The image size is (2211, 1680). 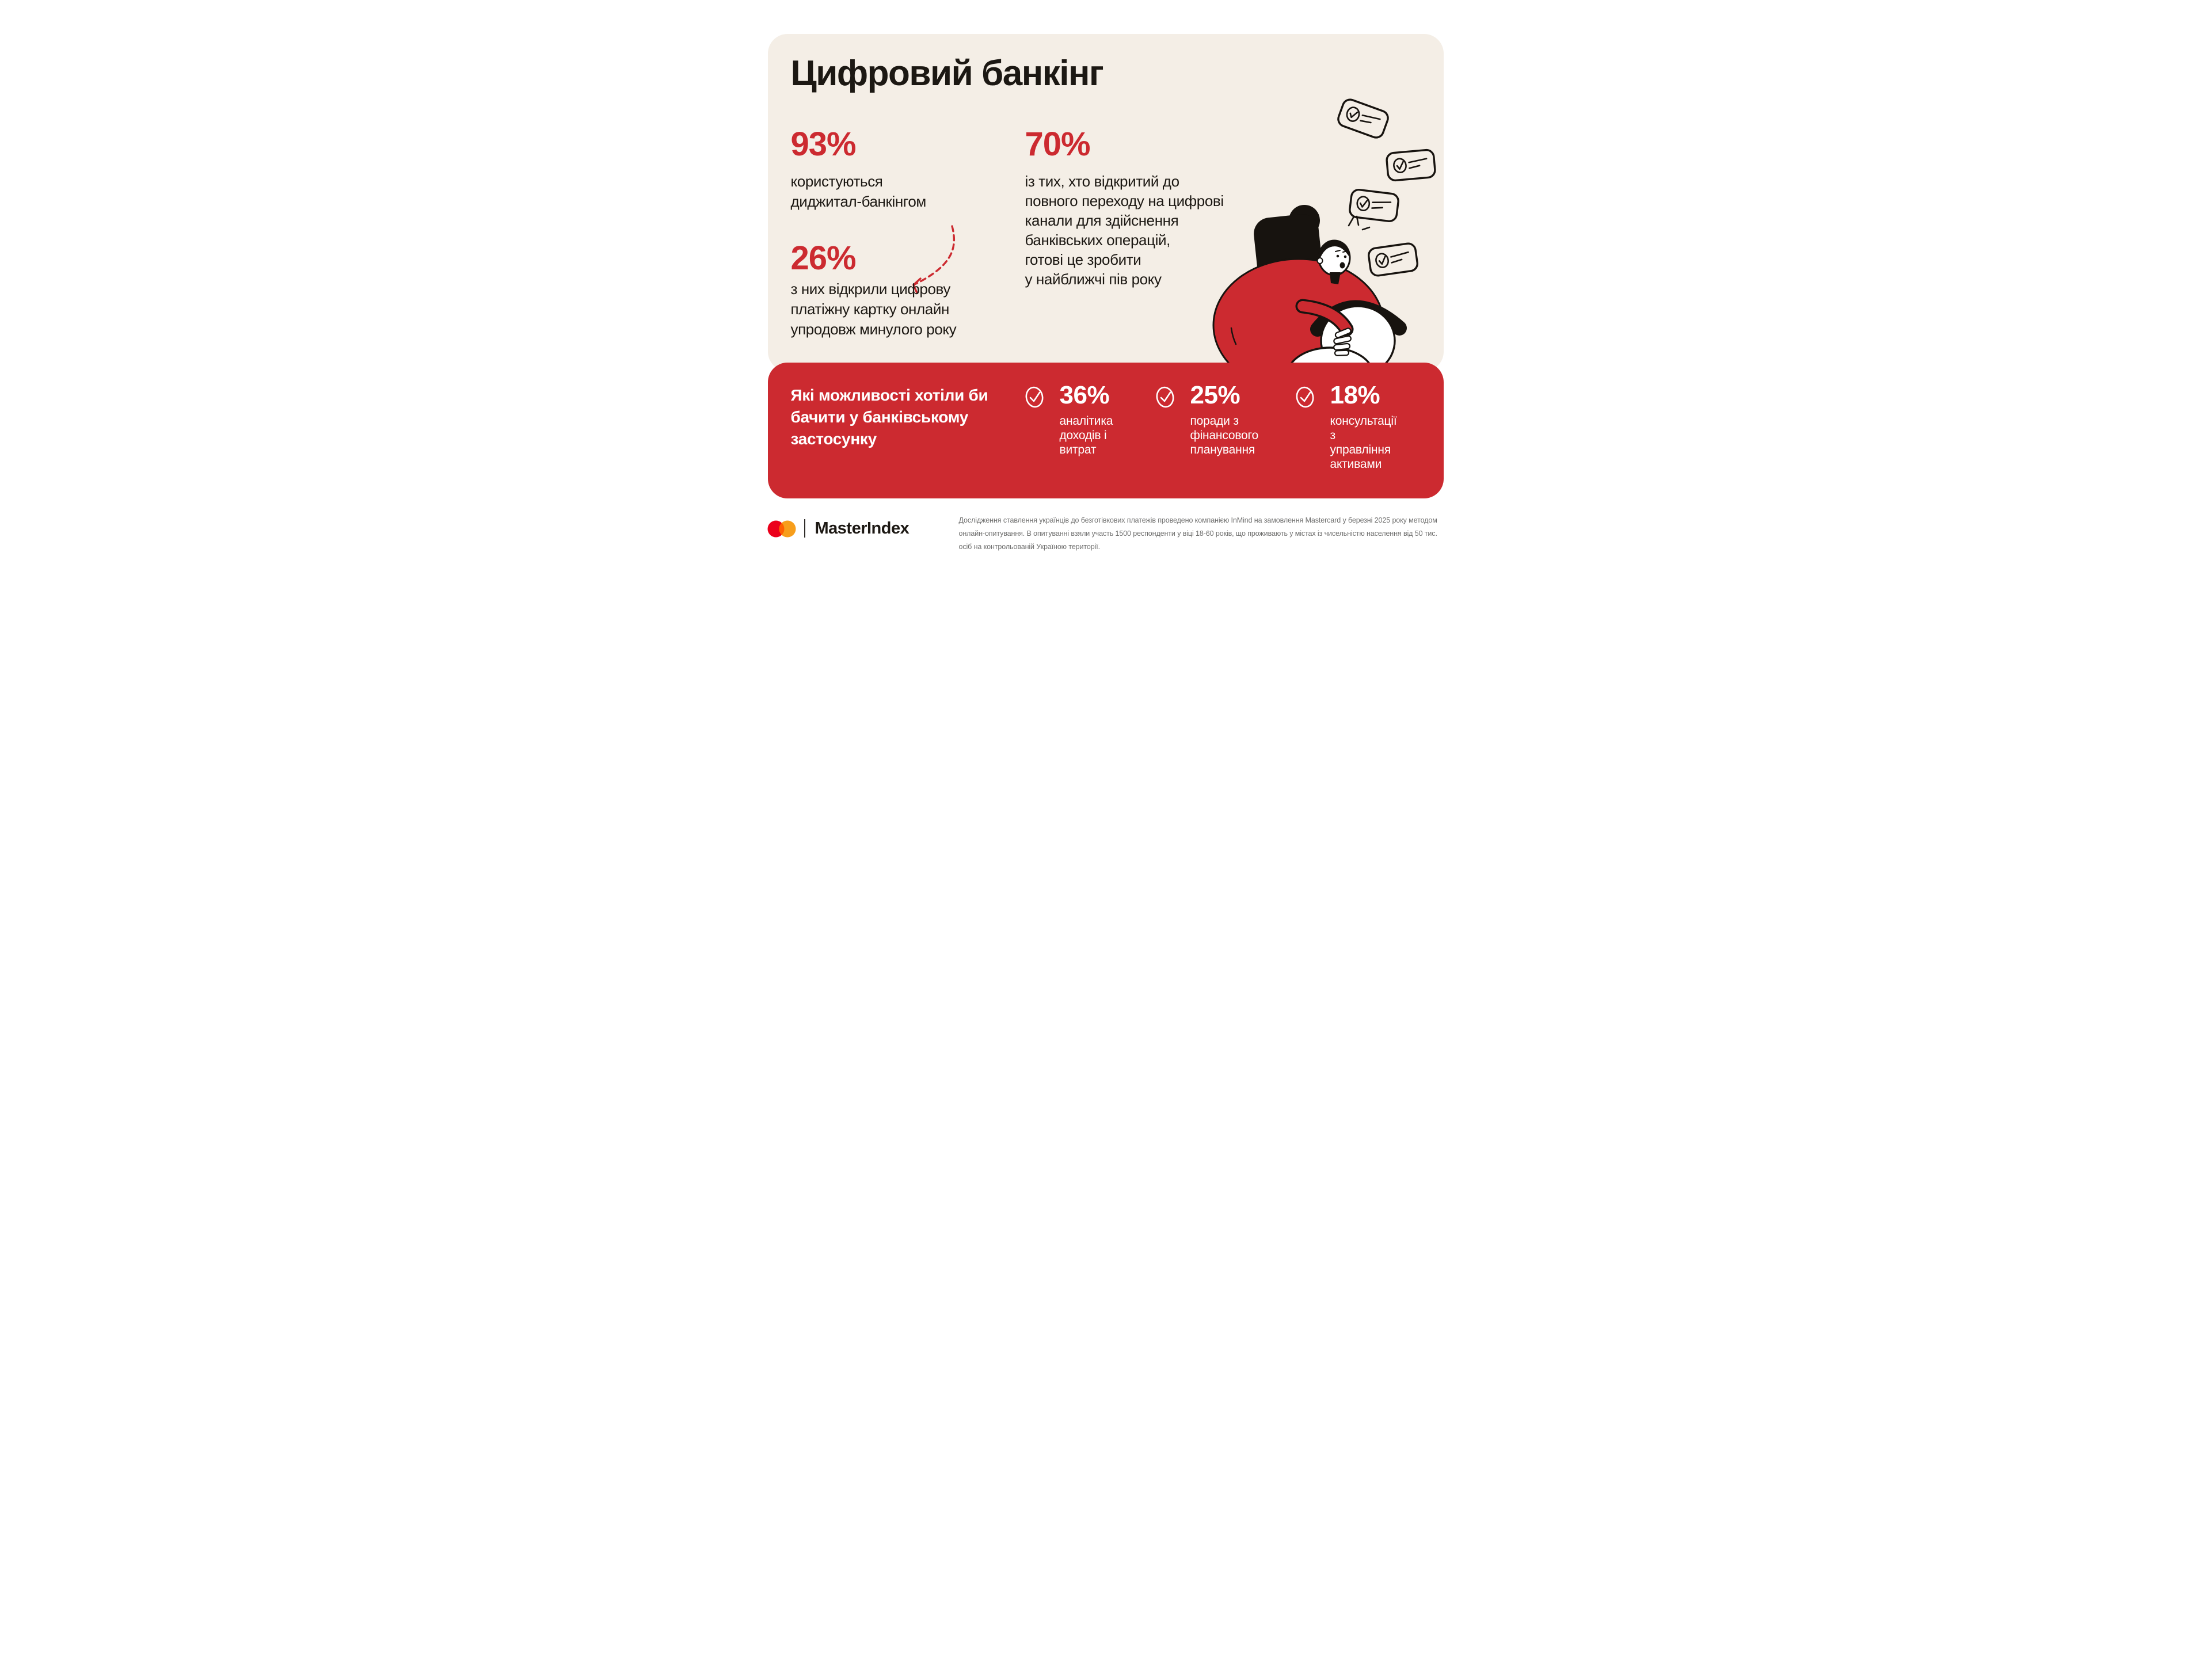 What do you see at coordinates (1224, 435) in the screenshot?
I see `red-item-label: поради з фінансового планування` at bounding box center [1224, 435].